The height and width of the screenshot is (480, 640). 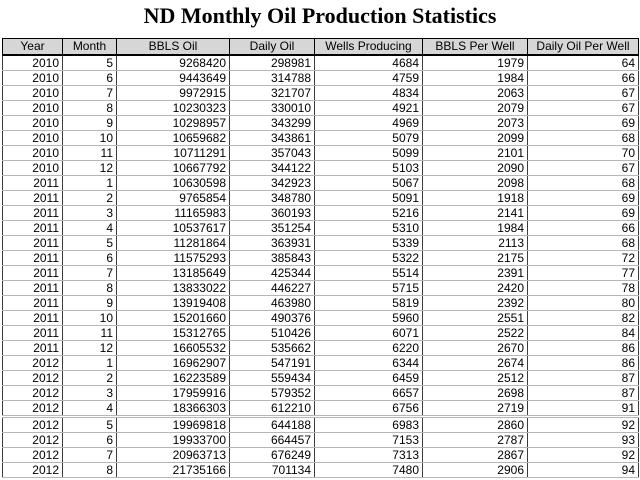 What do you see at coordinates (272, 123) in the screenshot?
I see `table-cell: 343299` at bounding box center [272, 123].